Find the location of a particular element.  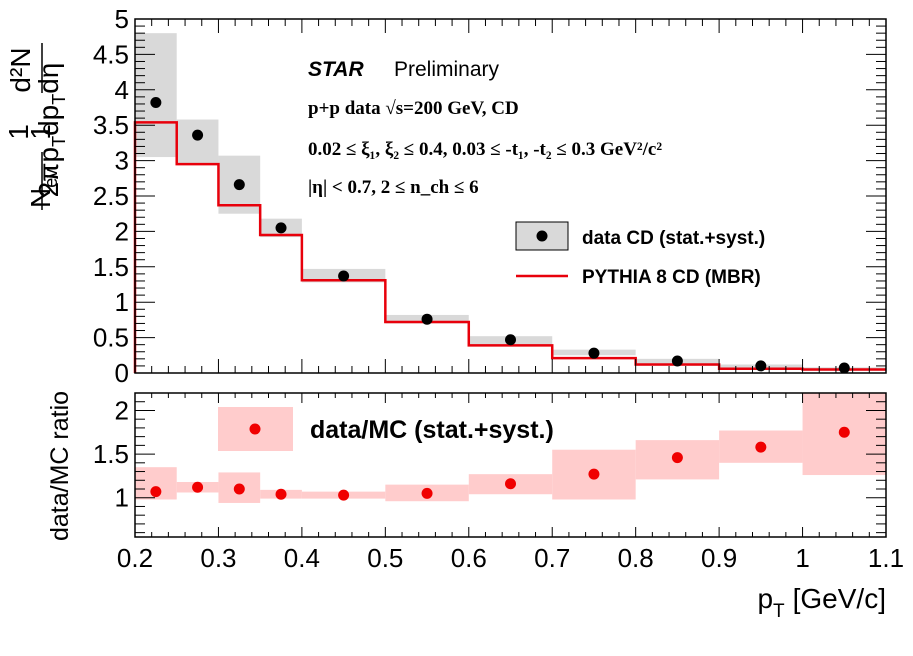

y-tick-label: 4.5 is located at coordinates (111, 54).